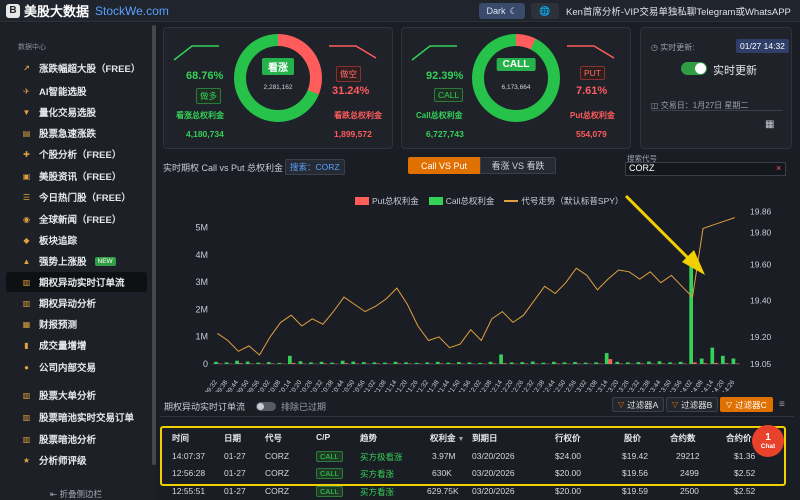  I want to click on sidebar-item-label: 量化交易选股, so click(68, 113).